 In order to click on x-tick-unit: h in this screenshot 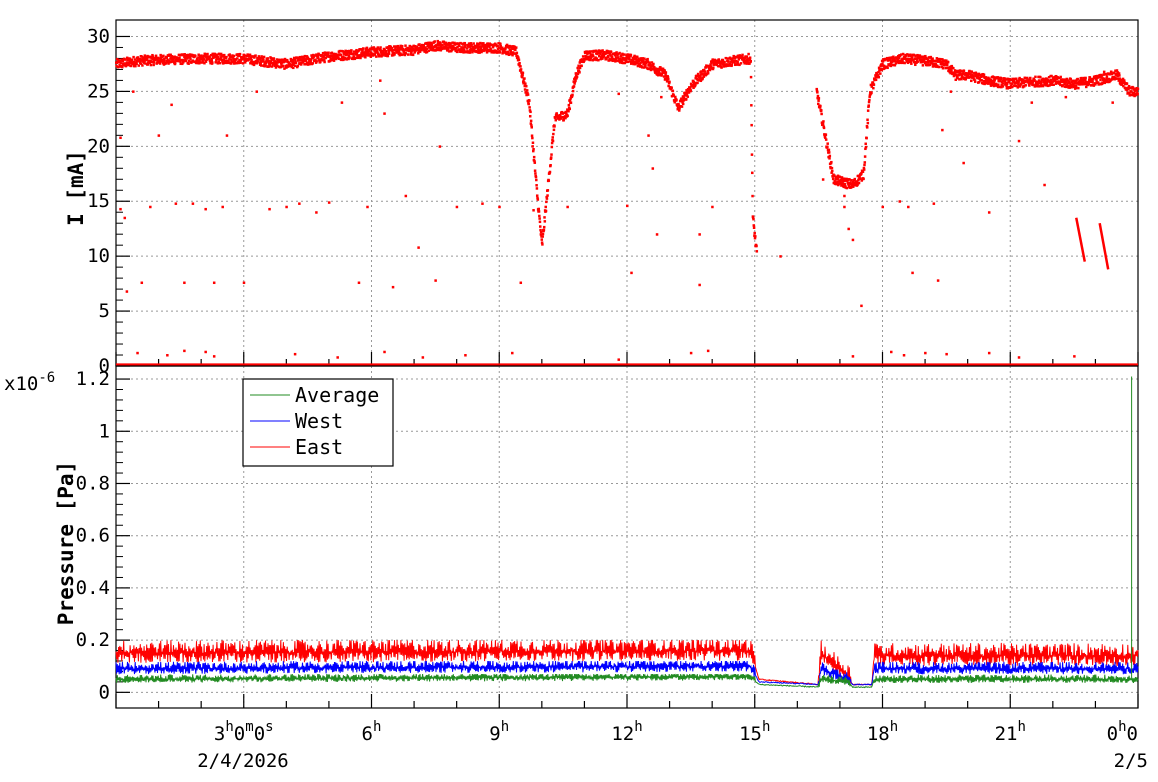, I will do `click(377, 727)`.